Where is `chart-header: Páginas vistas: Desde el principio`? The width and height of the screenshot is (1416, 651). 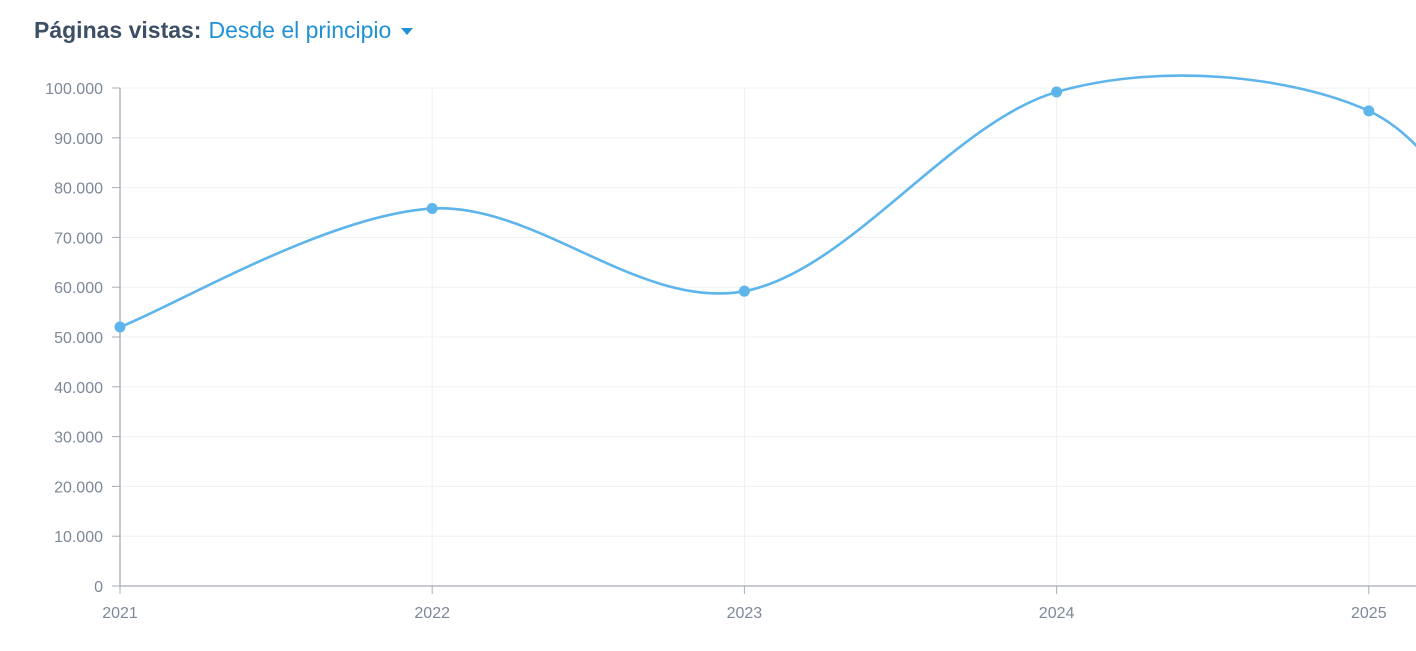
chart-header: Páginas vistas: Desde el principio is located at coordinates (224, 30).